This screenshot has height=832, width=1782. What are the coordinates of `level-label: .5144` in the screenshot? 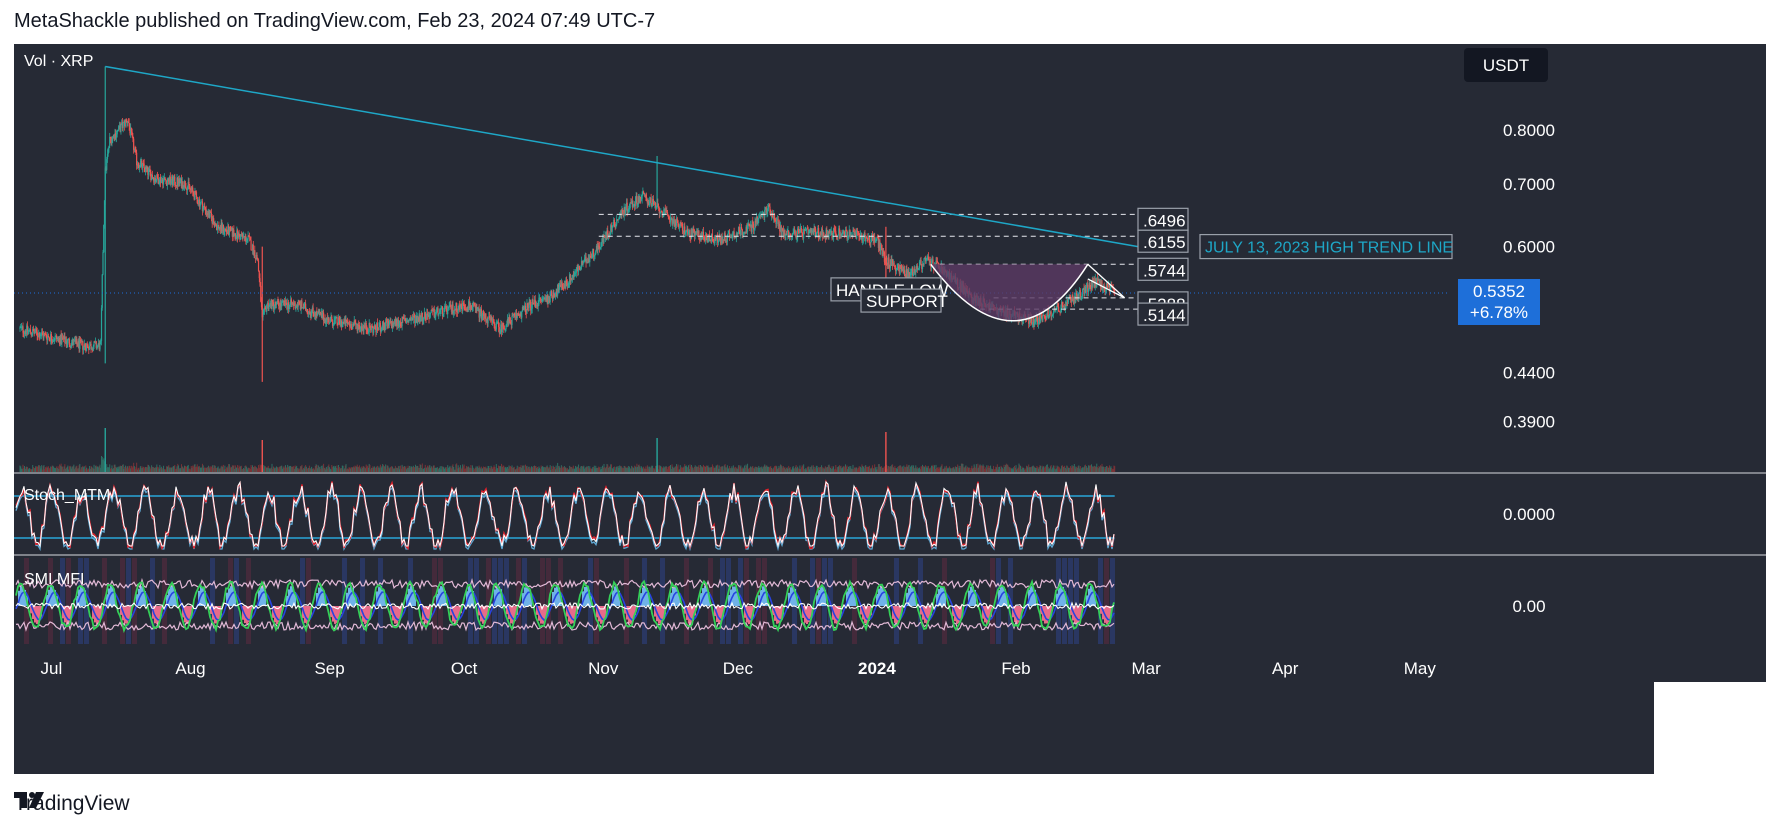 It's located at (1164, 315).